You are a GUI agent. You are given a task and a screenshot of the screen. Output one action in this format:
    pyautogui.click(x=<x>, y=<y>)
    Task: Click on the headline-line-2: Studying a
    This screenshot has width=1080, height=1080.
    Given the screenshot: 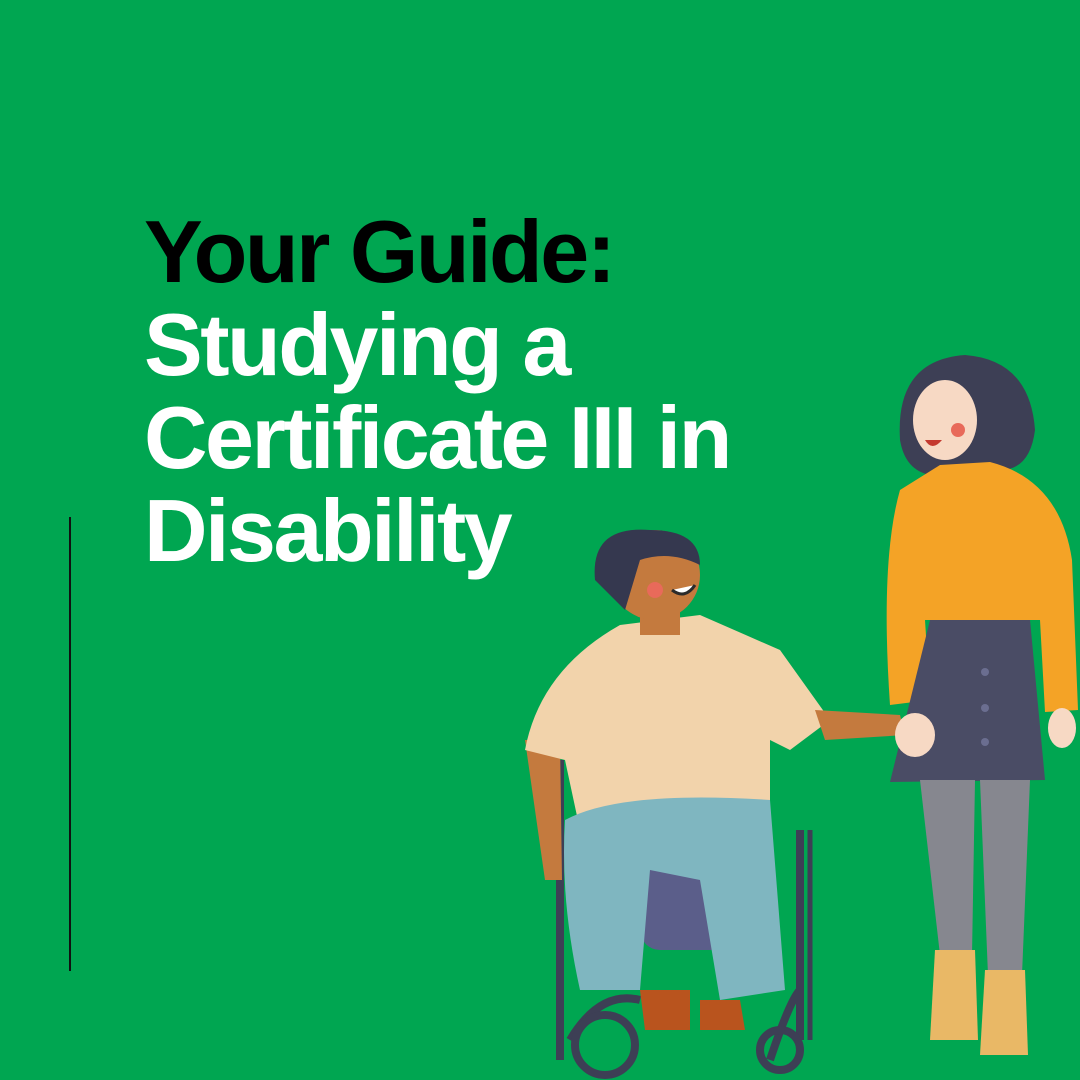 What is the action you would take?
    pyautogui.click(x=357, y=344)
    